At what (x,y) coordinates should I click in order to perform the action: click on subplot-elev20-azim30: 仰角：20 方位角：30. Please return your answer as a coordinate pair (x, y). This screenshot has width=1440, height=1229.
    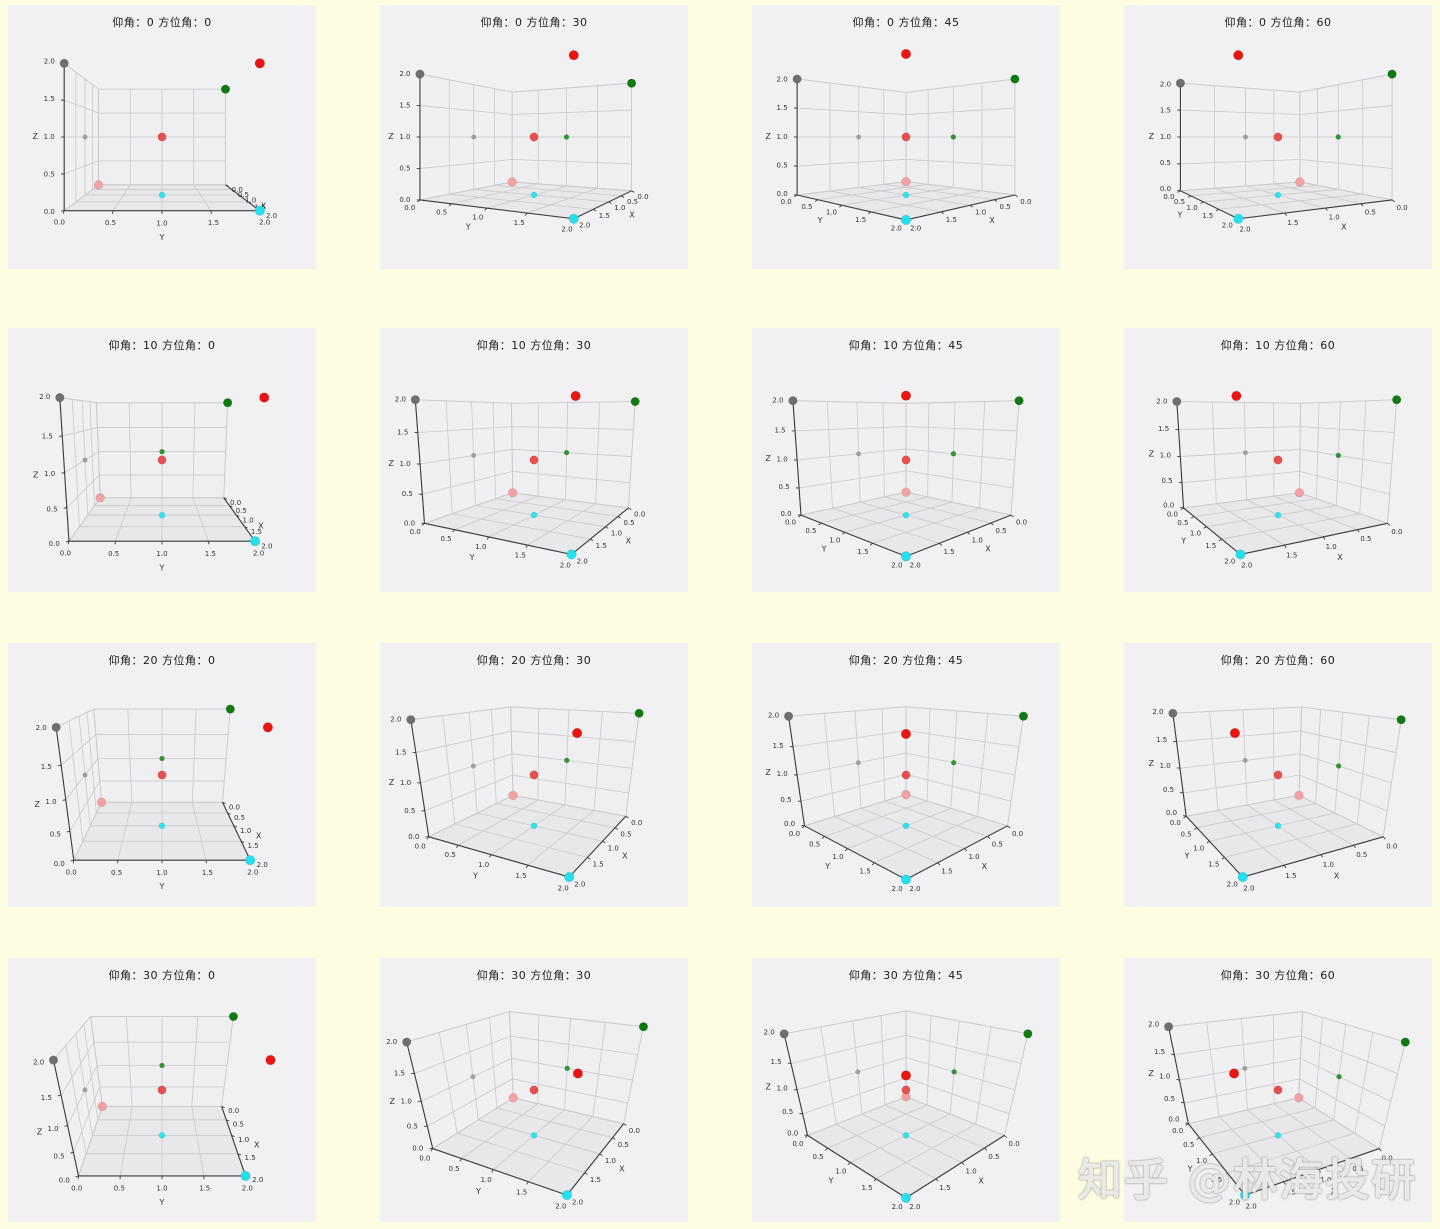
    Looking at the image, I should click on (534, 775).